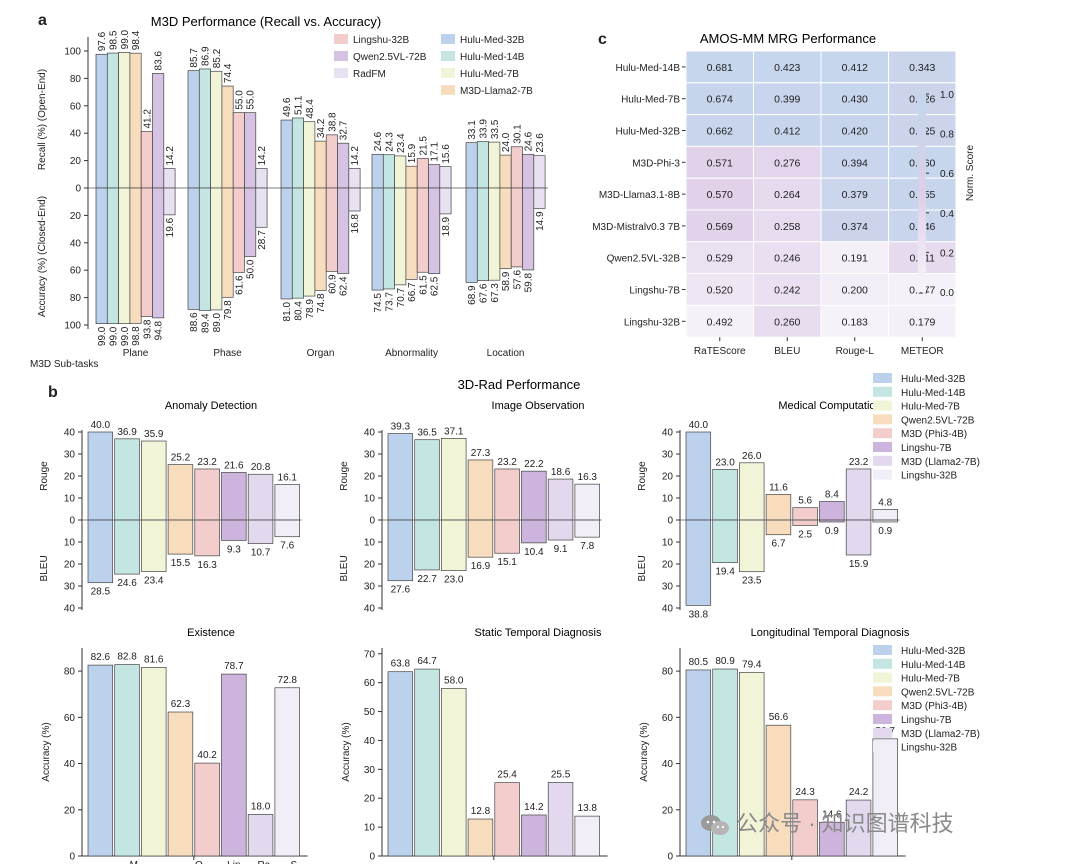 The width and height of the screenshot is (1074, 864). I want to click on label-accuracy: 62.4, so click(344, 286).